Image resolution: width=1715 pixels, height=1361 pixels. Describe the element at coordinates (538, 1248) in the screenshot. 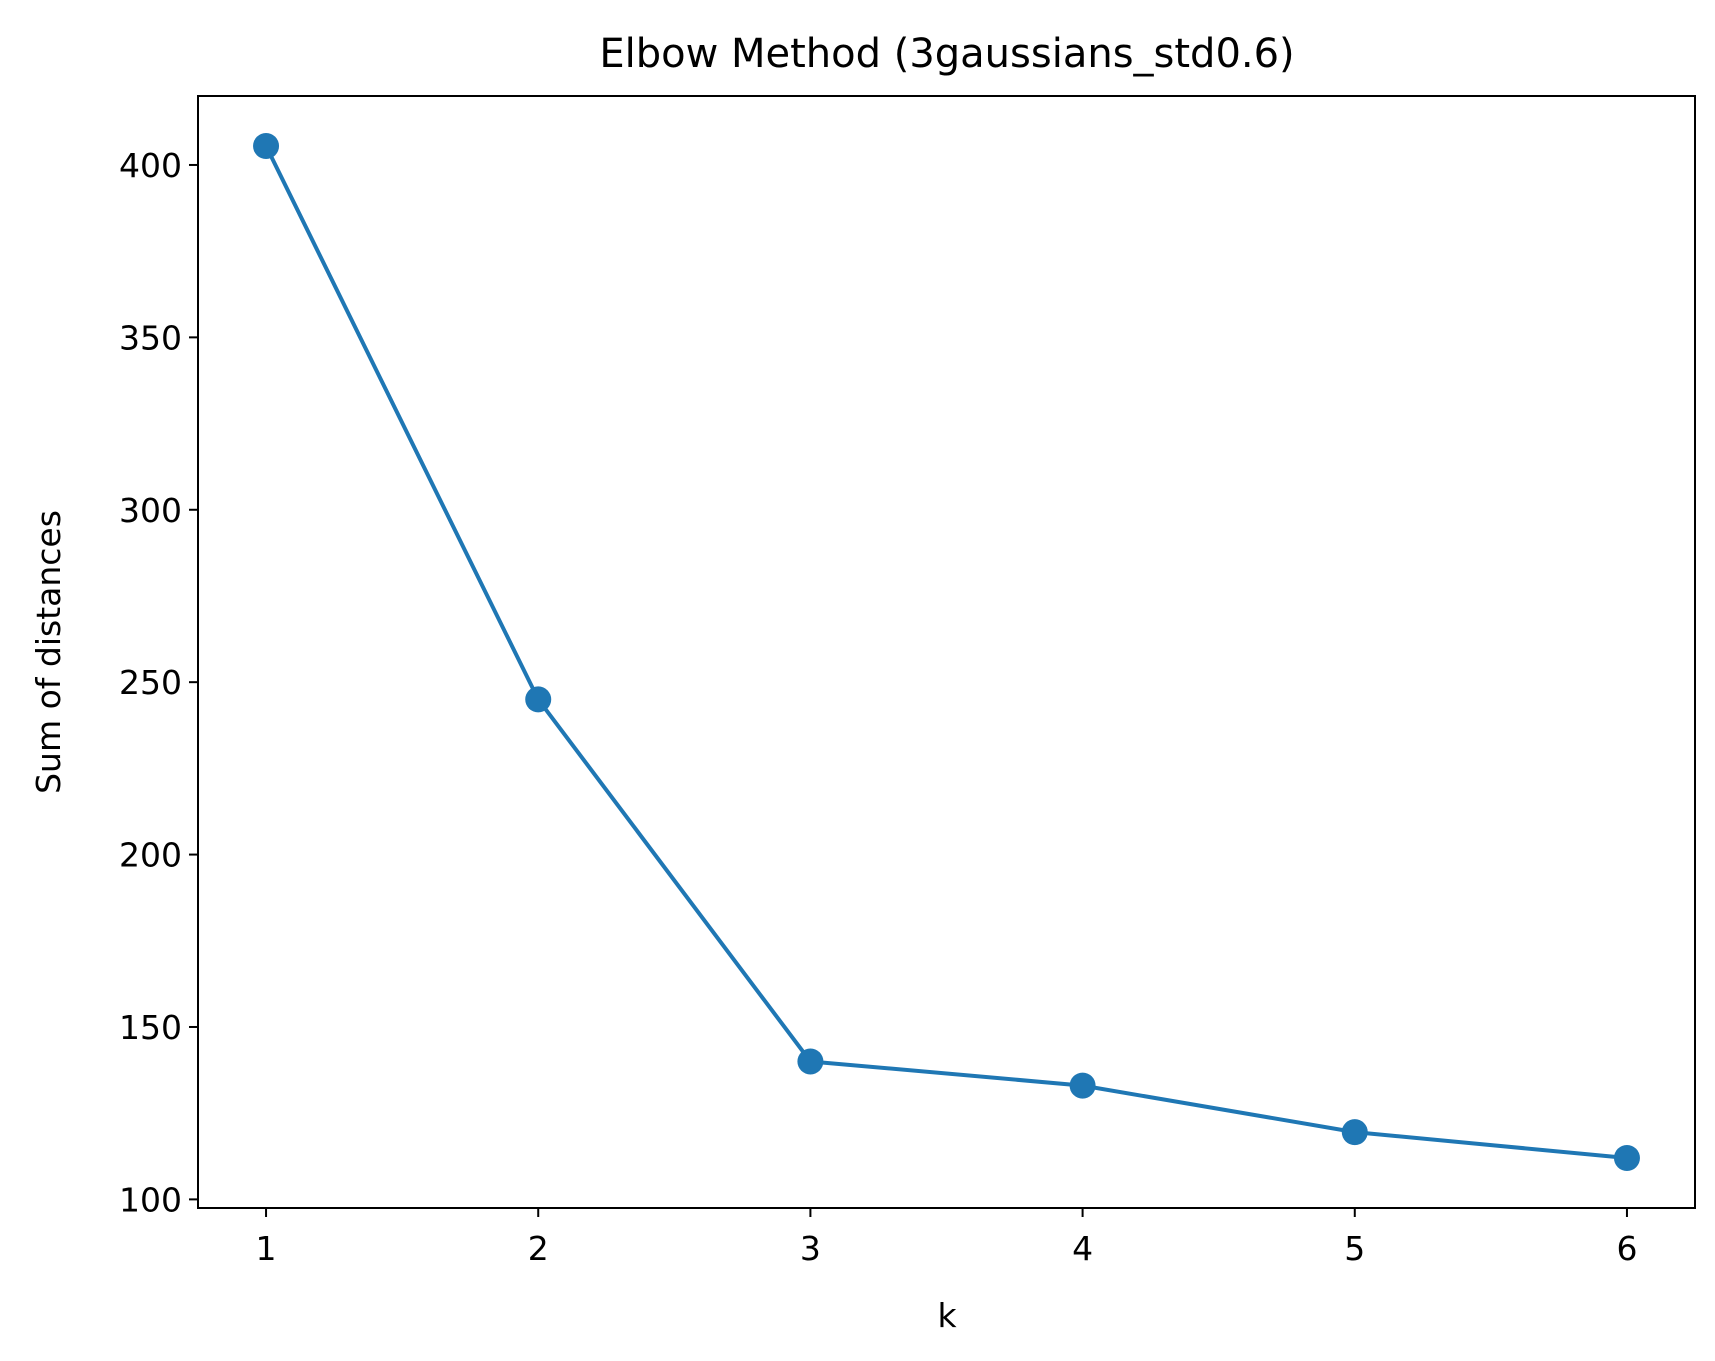

I see `x-tick-label: 2` at that location.